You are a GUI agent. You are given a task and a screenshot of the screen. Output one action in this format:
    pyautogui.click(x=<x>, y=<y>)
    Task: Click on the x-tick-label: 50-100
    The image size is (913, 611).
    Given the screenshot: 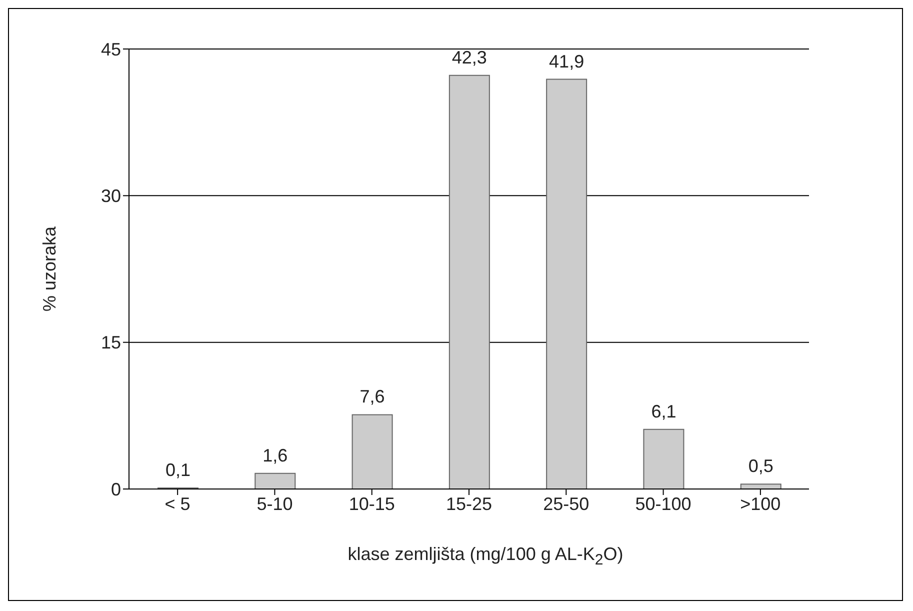 What is the action you would take?
    pyautogui.click(x=663, y=504)
    